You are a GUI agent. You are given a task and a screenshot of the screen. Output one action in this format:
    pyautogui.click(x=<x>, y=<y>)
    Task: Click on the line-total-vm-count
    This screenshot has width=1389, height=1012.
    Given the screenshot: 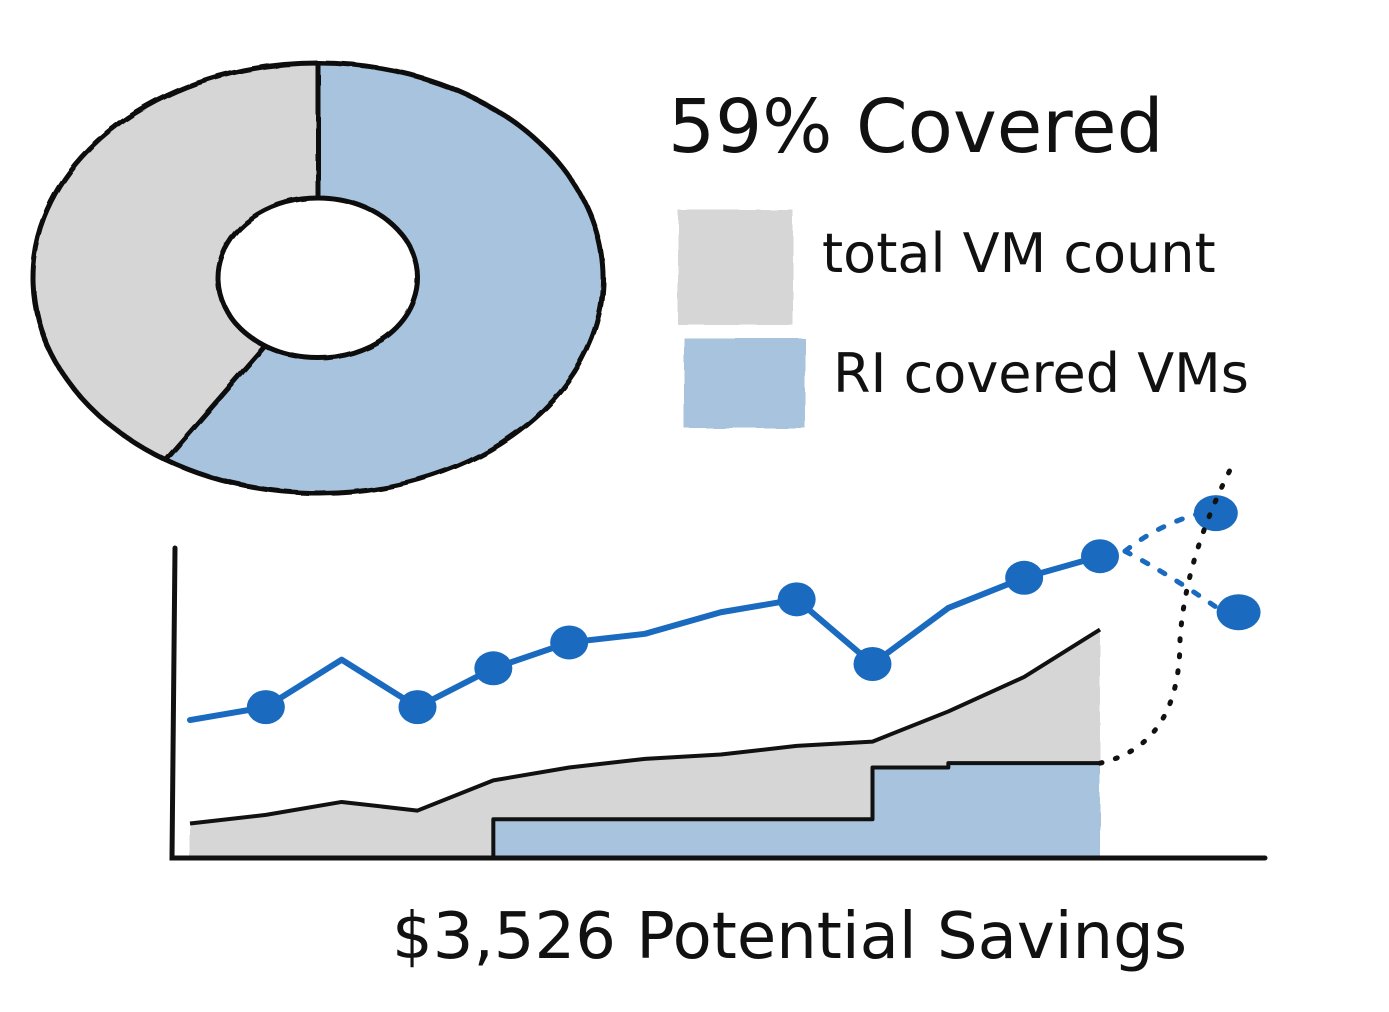 What is the action you would take?
    pyautogui.click(x=645, y=726)
    